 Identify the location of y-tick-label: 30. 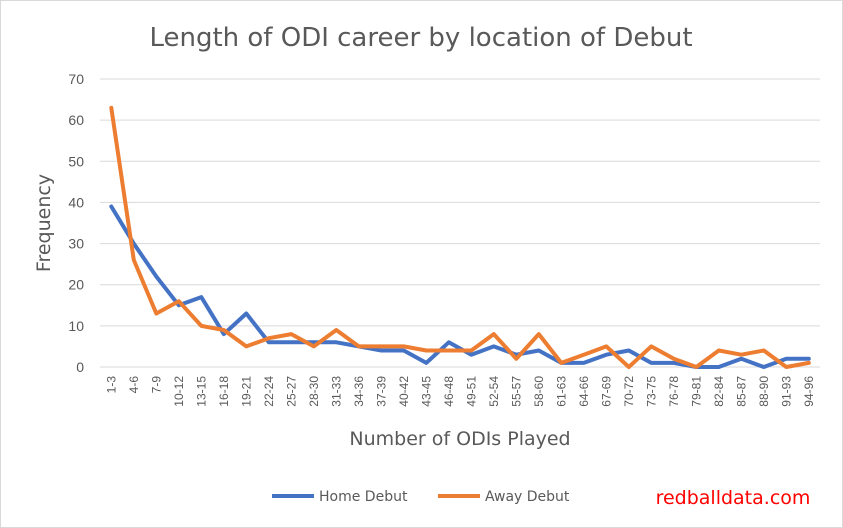
(76, 244).